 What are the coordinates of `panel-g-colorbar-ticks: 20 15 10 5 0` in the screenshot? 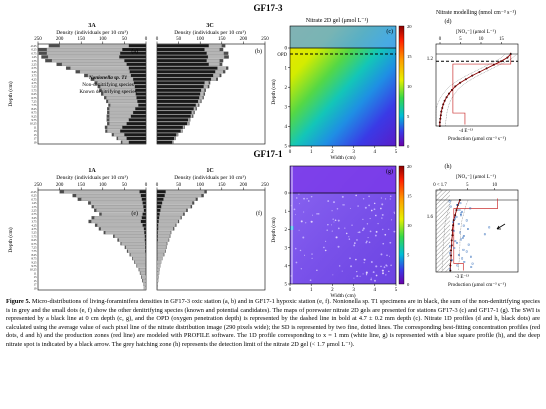 It's located at (409, 225).